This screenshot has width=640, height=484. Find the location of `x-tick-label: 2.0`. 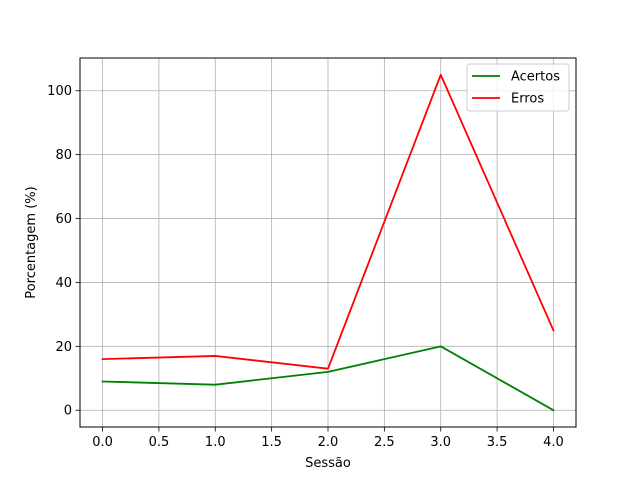

x-tick-label: 2.0 is located at coordinates (328, 442).